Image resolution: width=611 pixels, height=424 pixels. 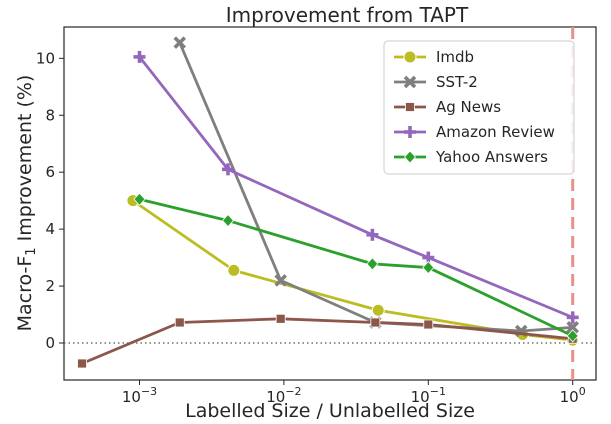 I want to click on y-axis-label-subscript: 1, so click(x=31, y=251).